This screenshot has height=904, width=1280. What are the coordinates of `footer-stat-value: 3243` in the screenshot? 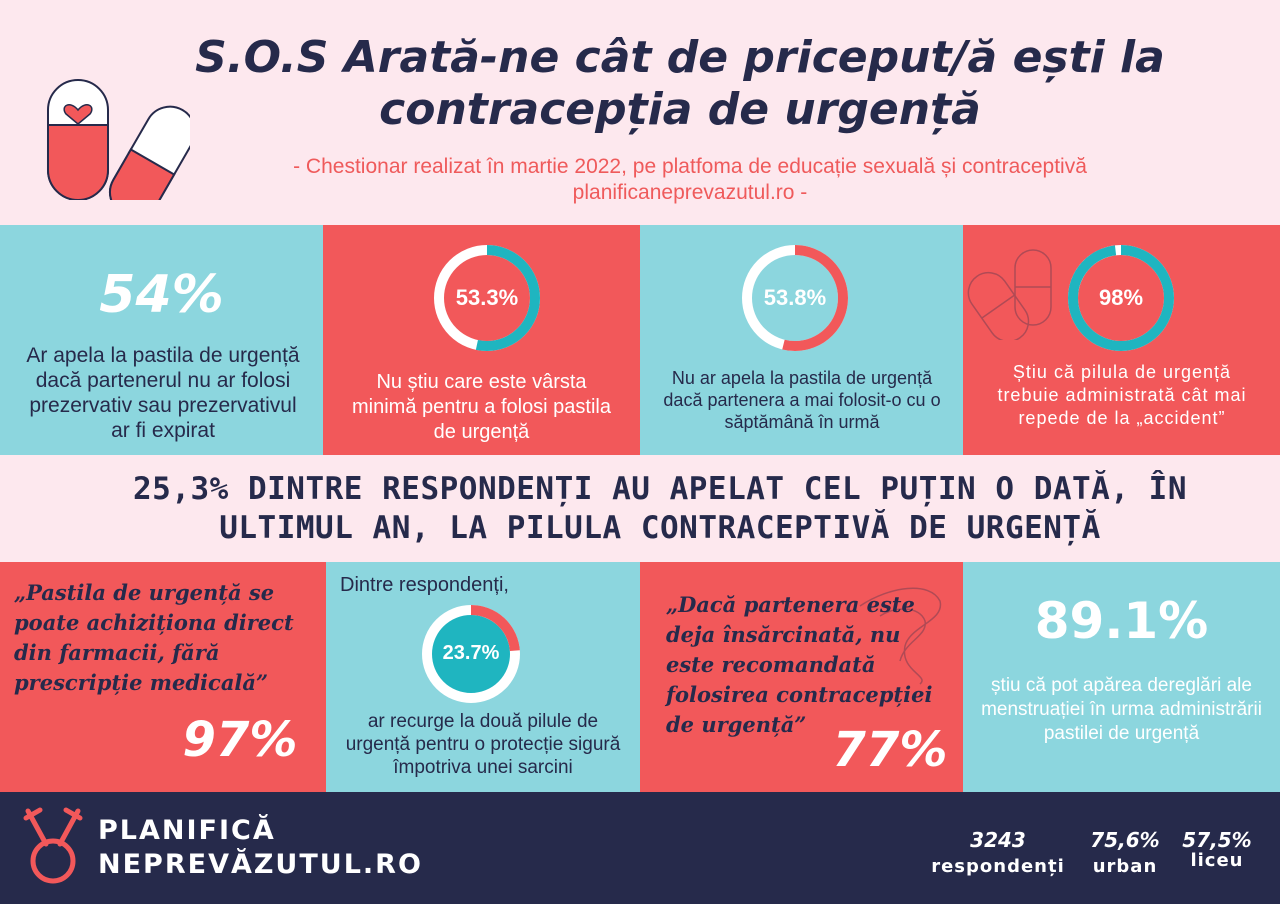 It's located at (998, 840).